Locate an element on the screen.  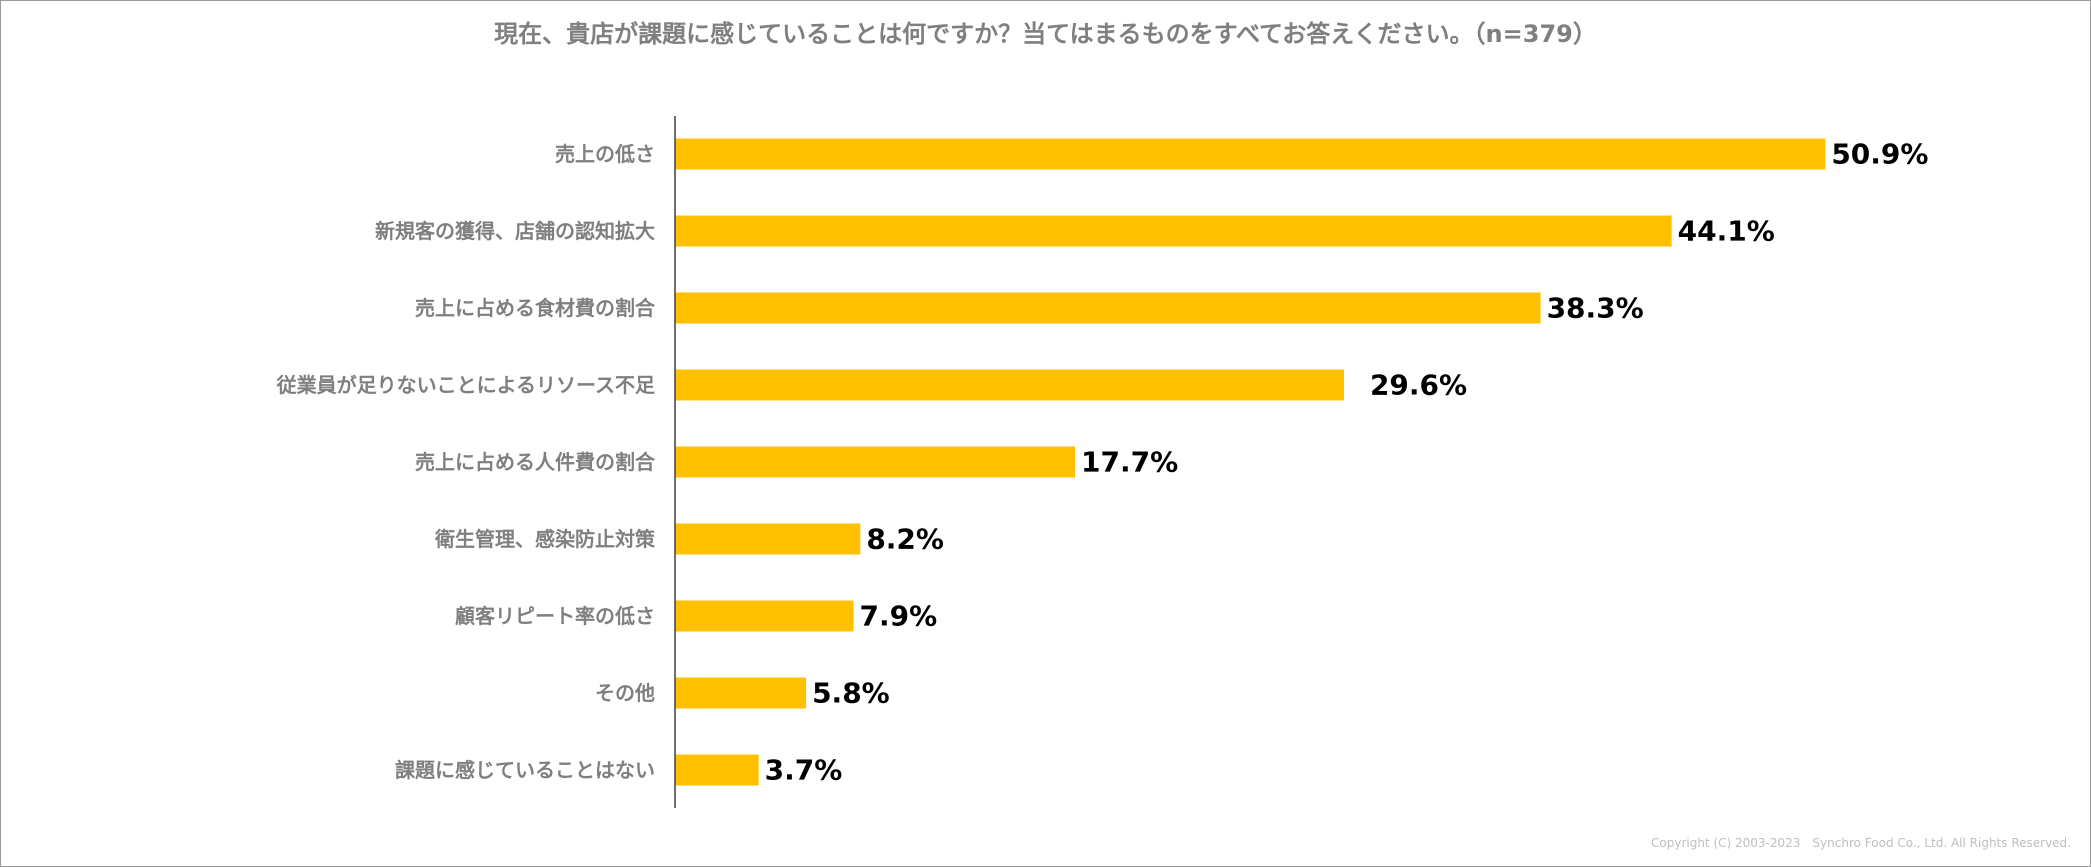
value-label-5: 17.7% is located at coordinates (1129, 462).